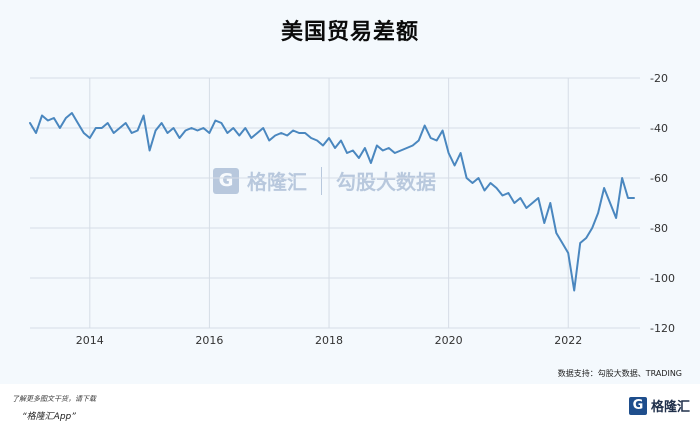 Image resolution: width=700 pixels, height=429 pixels. What do you see at coordinates (662, 328) in the screenshot?
I see `y-tick-label: -120` at bounding box center [662, 328].